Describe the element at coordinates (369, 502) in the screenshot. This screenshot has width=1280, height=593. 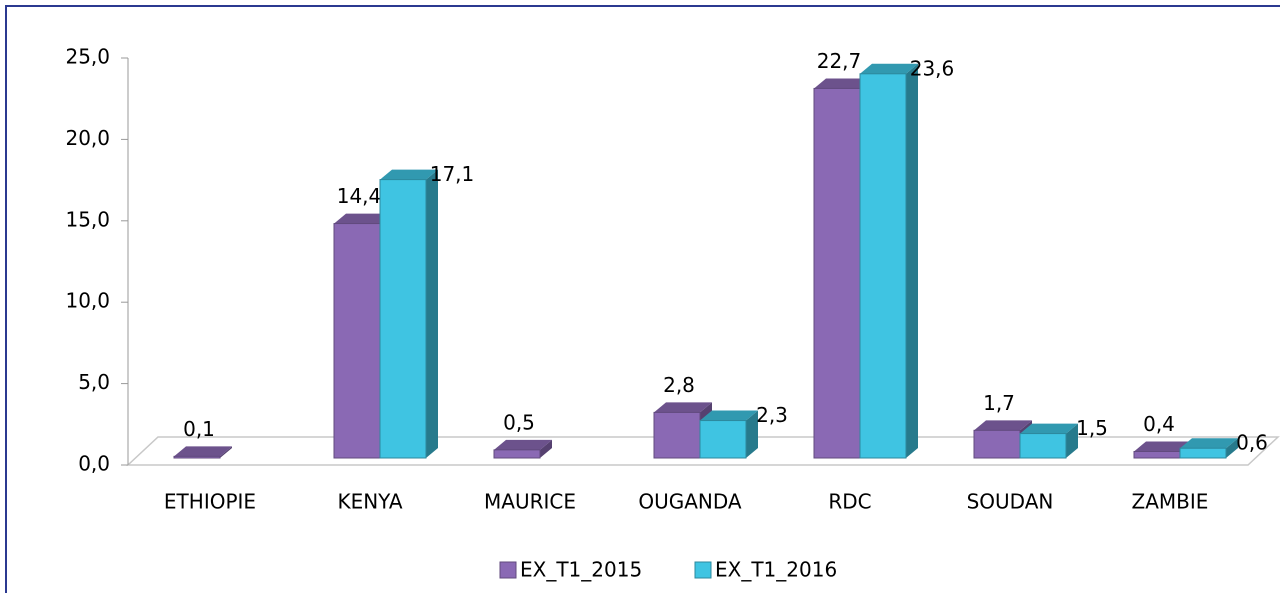
I see `x-tick-label: KENYA` at that location.